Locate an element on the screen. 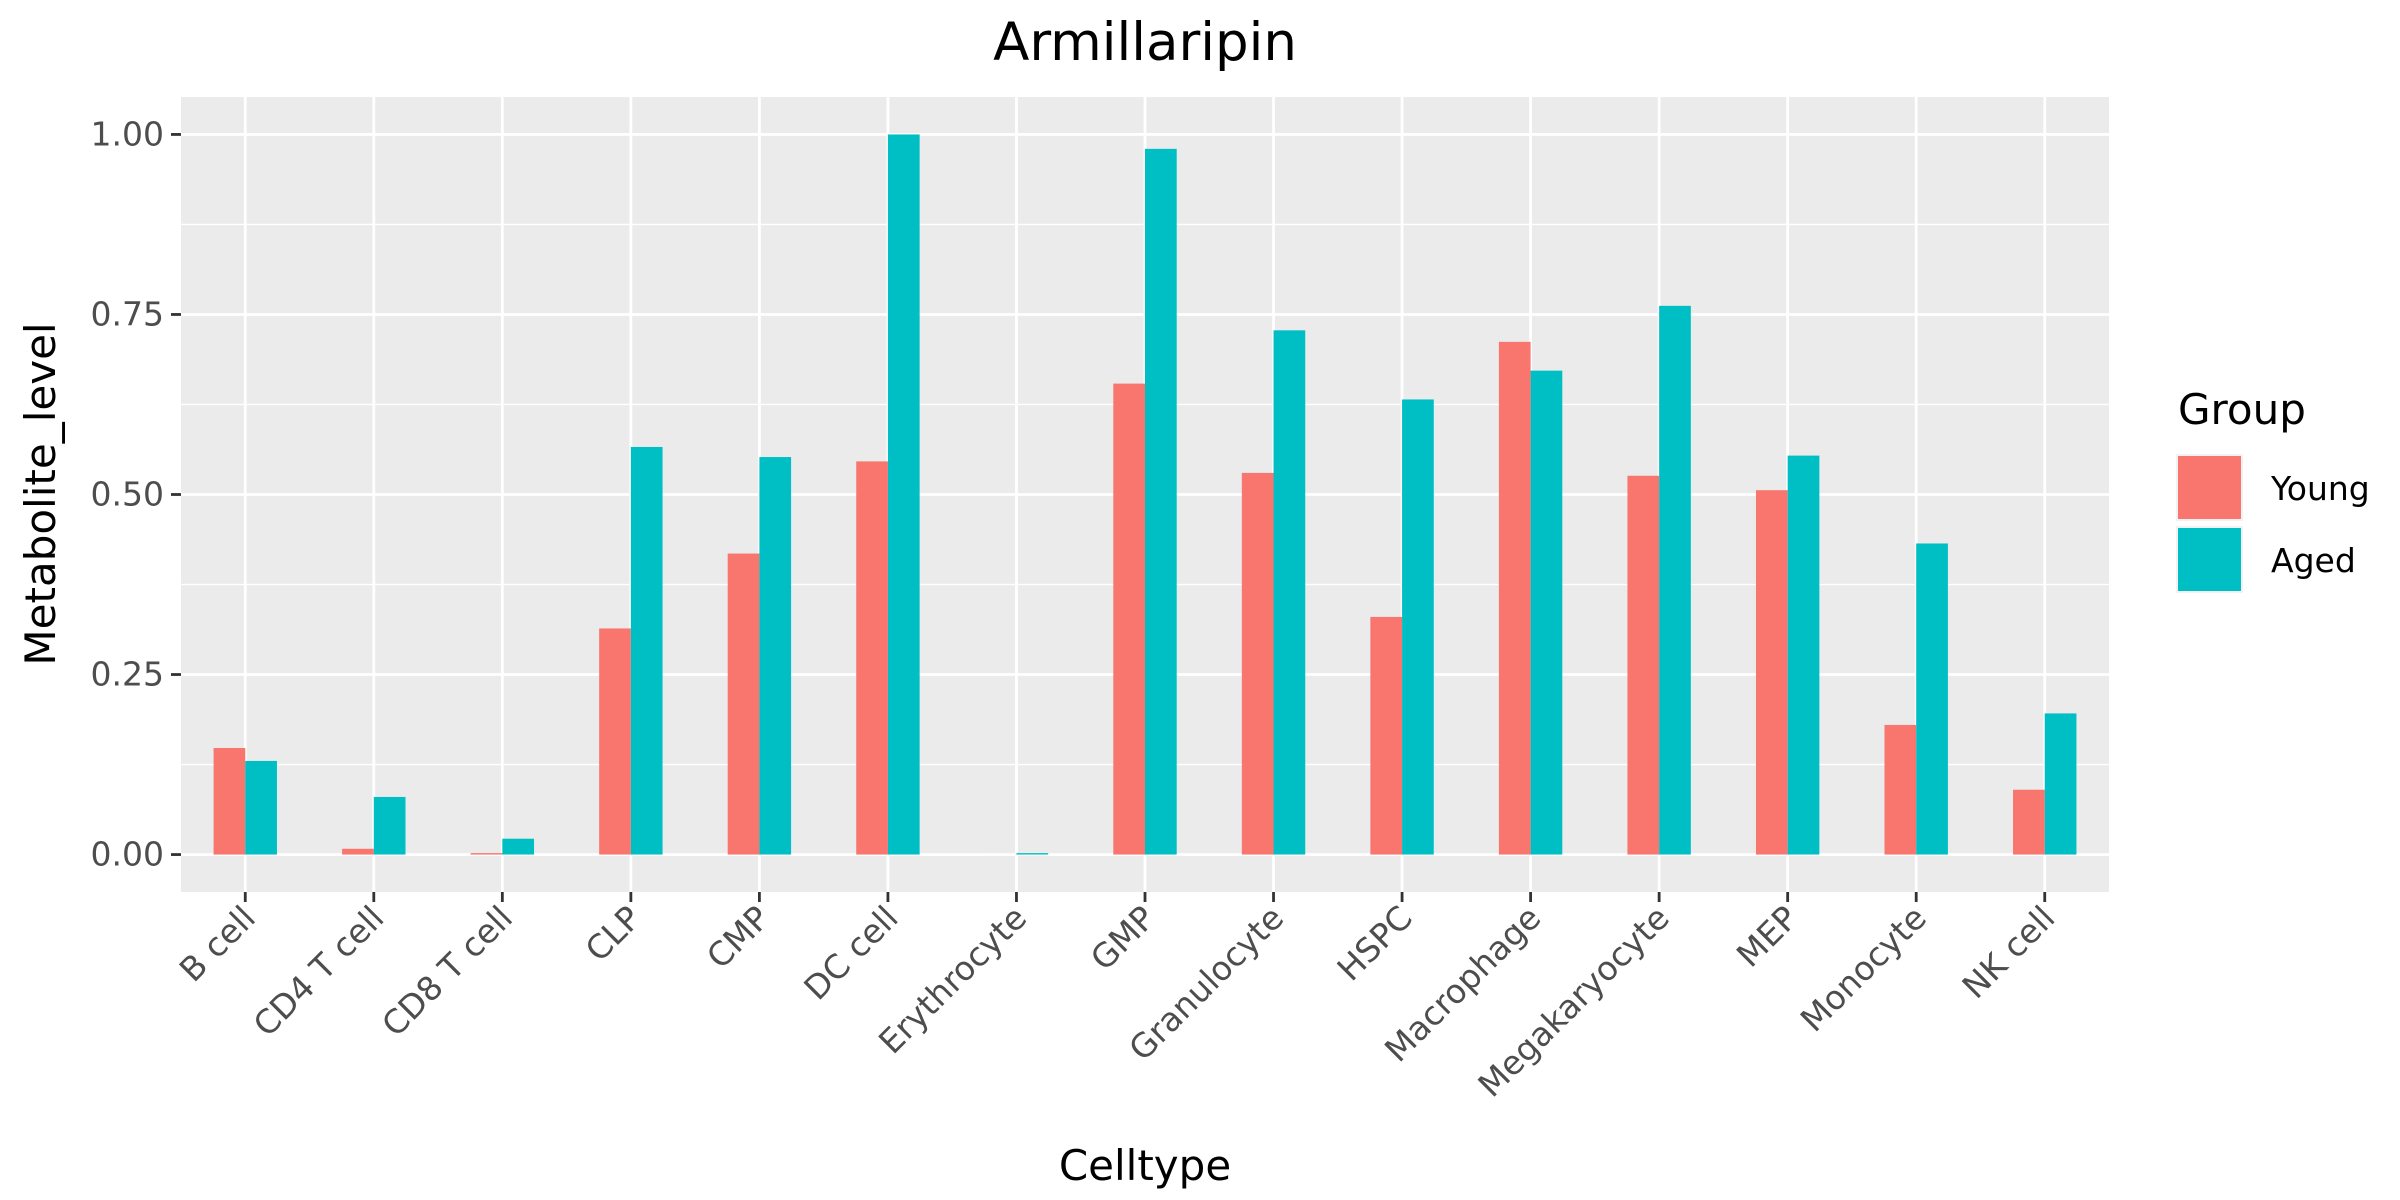  y-tick-label: 0.50 is located at coordinates (127, 494).